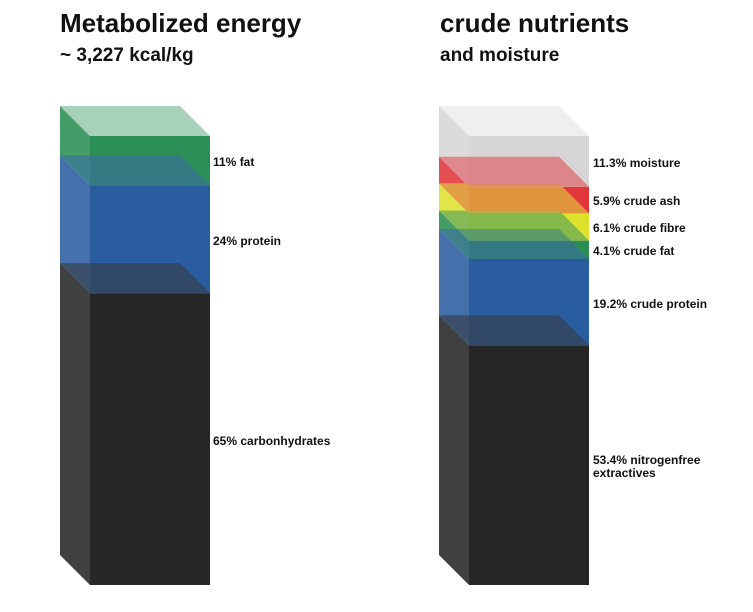  I want to click on label-4-1-crude-fat: 4.1% crude fat, so click(634, 251).